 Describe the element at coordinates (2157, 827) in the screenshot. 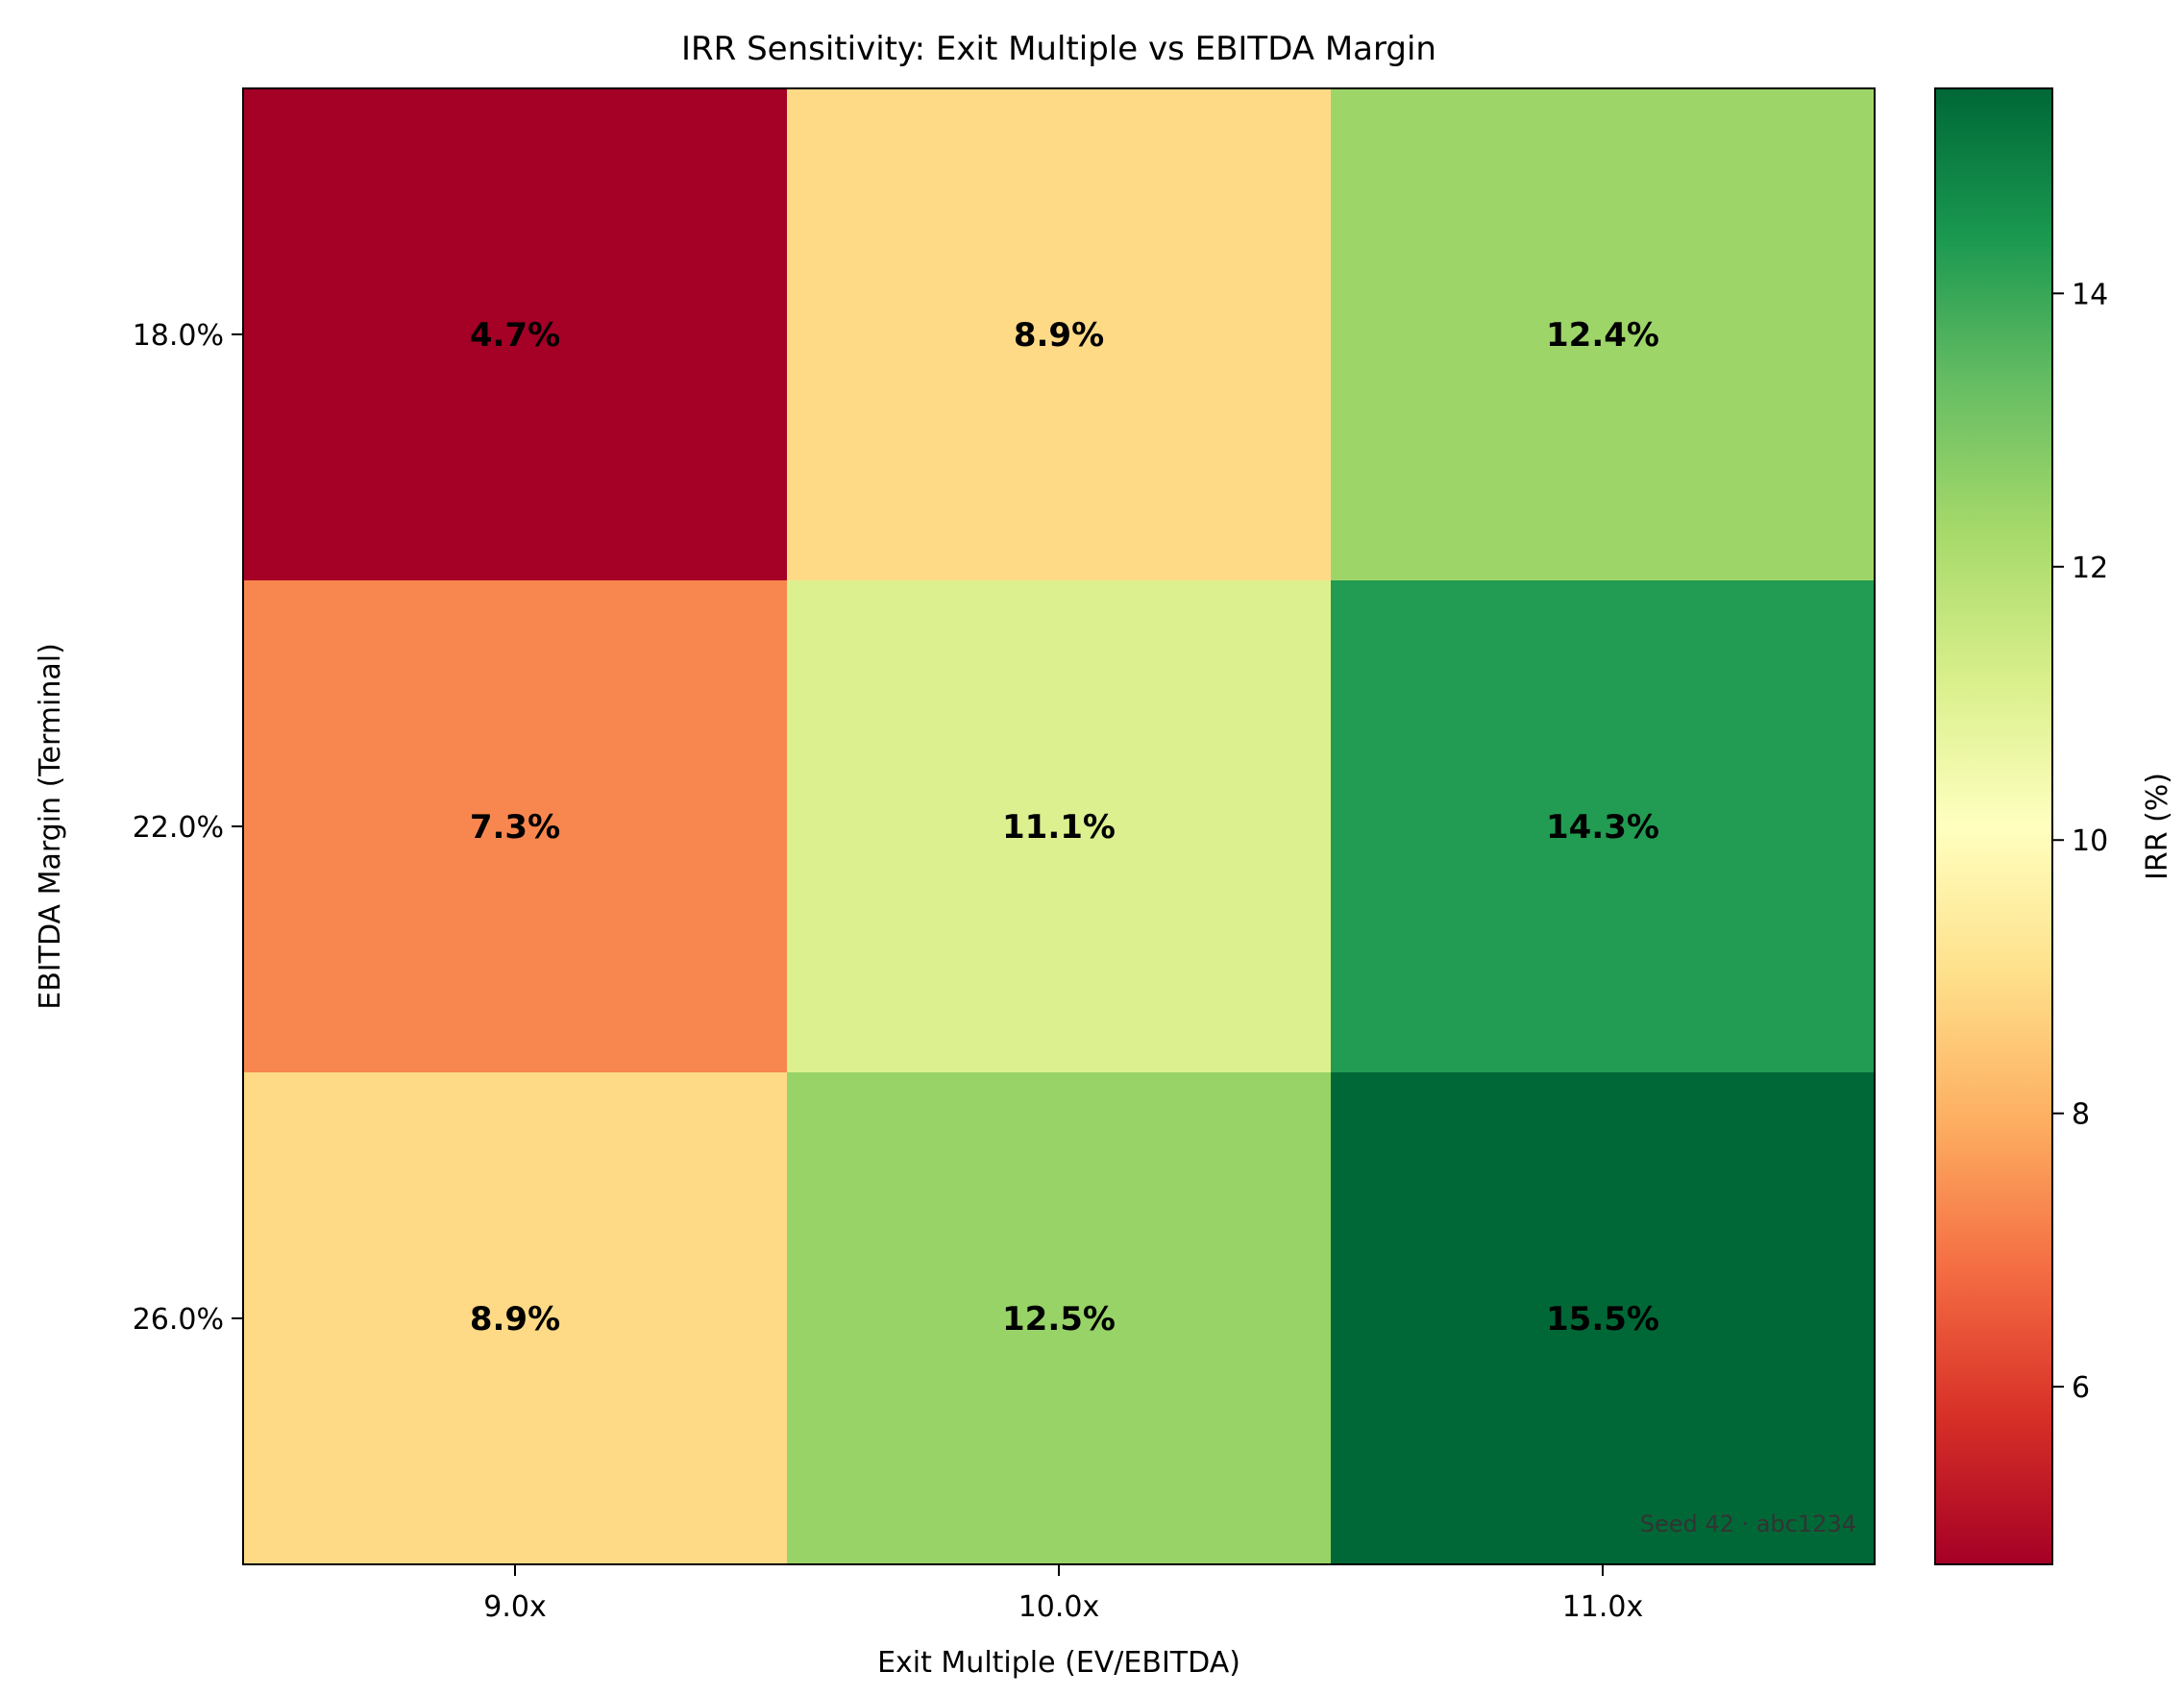

I see `colorbar-label: IRR (%)` at that location.